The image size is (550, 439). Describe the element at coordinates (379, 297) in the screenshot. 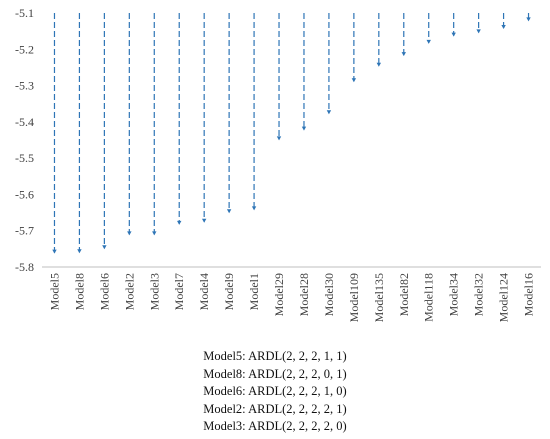

I see `x-tick-label: Model135` at that location.